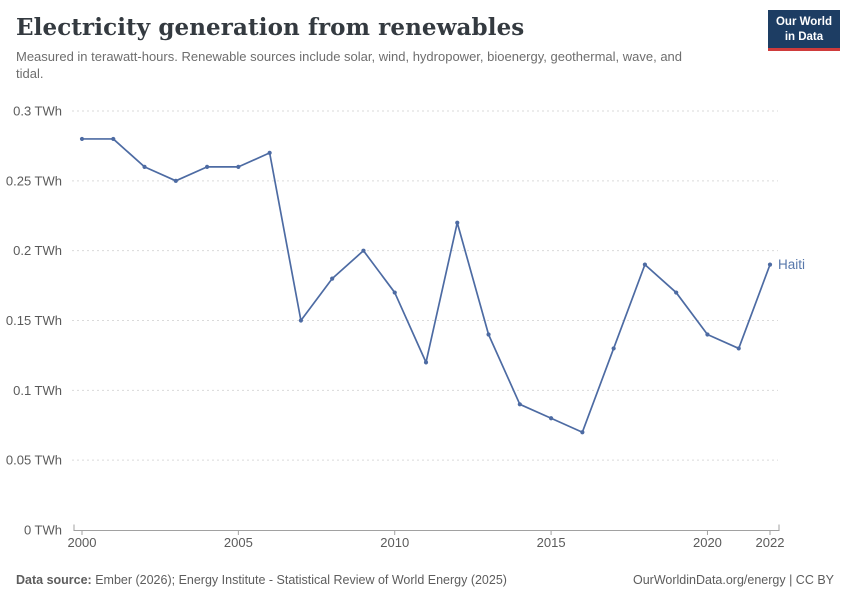 This screenshot has height=600, width=850. What do you see at coordinates (56, 580) in the screenshot?
I see `data-source-label: Data source:` at bounding box center [56, 580].